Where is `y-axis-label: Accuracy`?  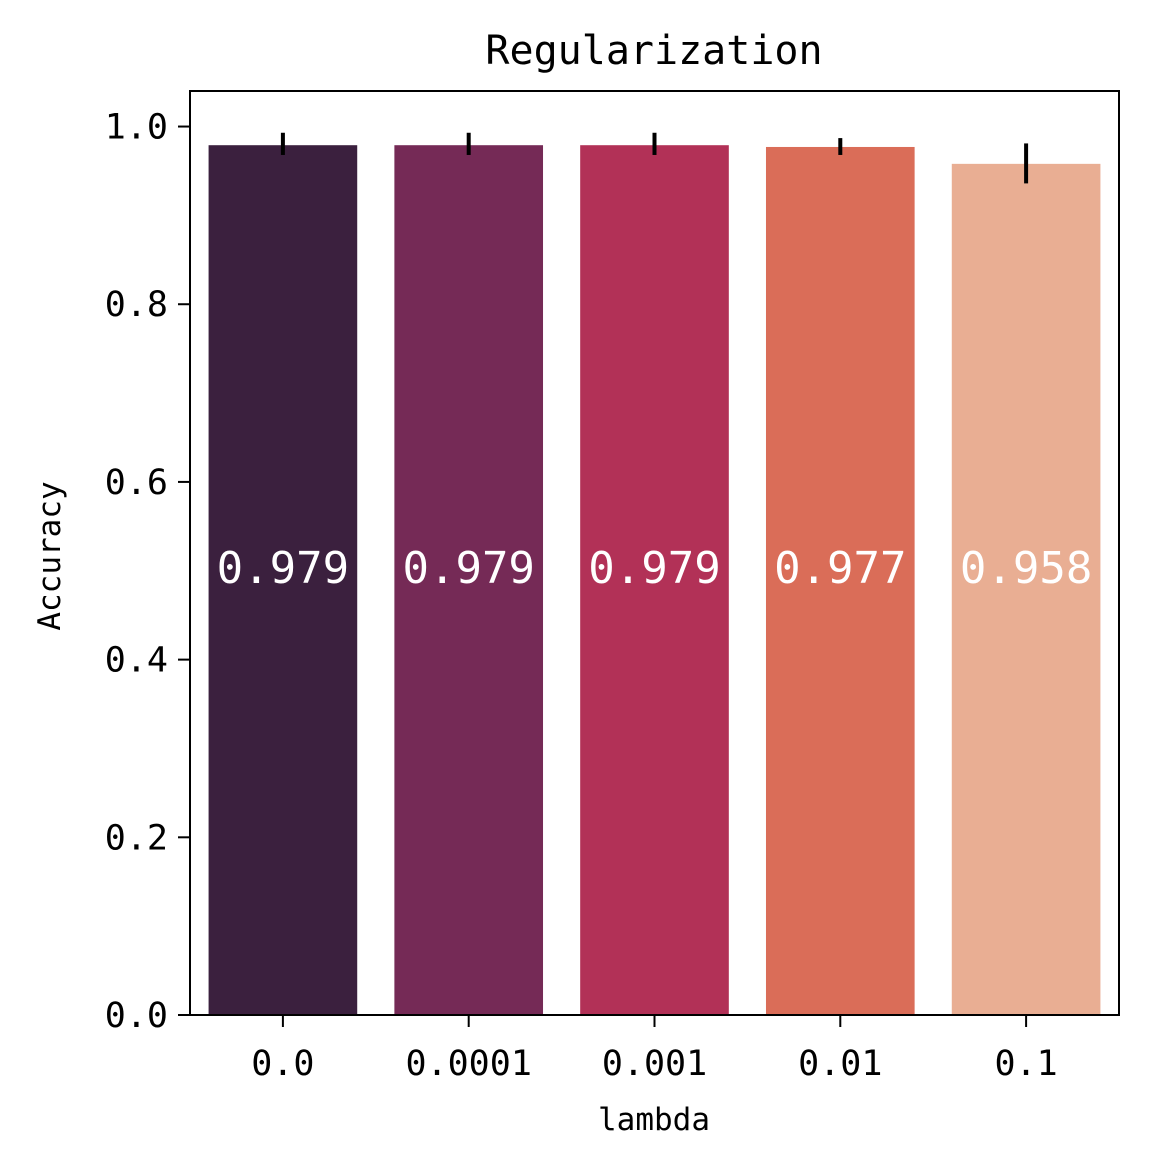 y-axis-label: Accuracy is located at coordinates (50, 555).